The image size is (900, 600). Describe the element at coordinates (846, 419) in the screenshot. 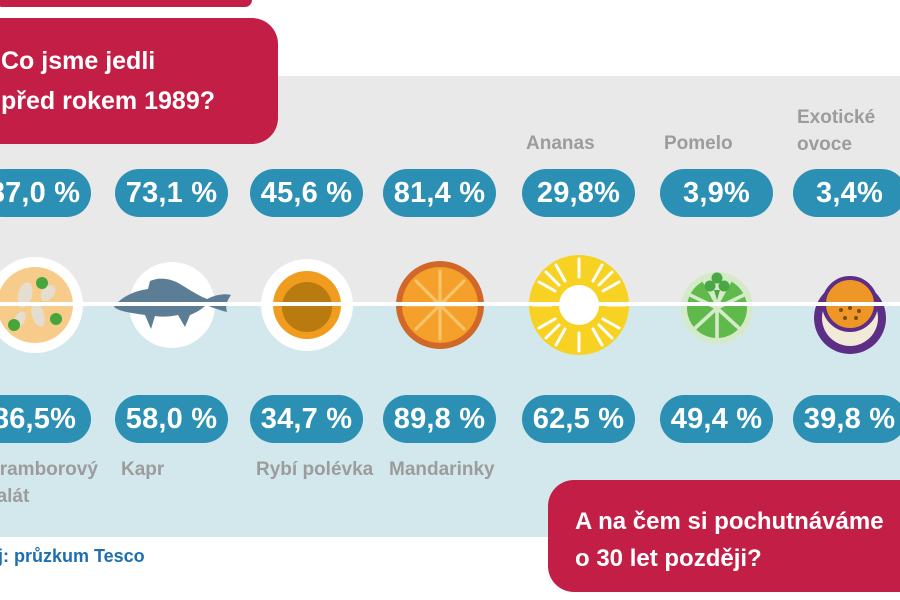

I see `pct-30-years-later: 39,8 %` at that location.